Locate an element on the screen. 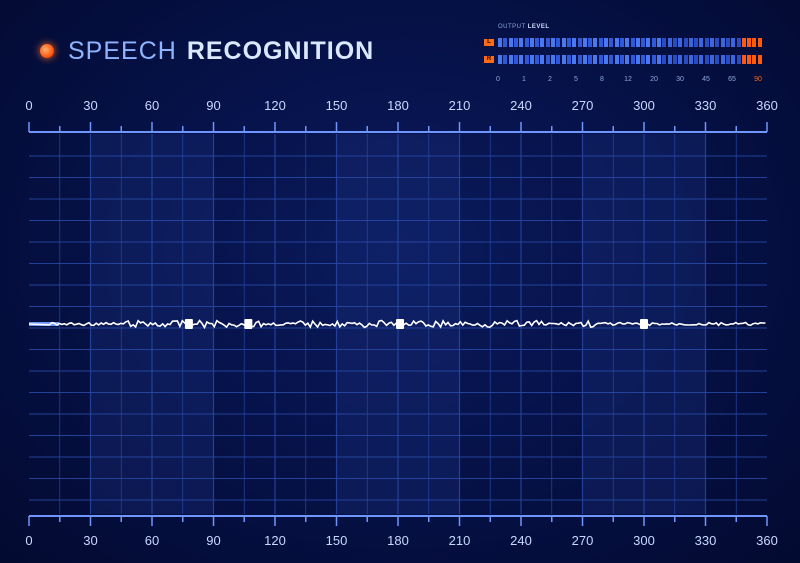  meter-scale-label: 2 is located at coordinates (550, 79).